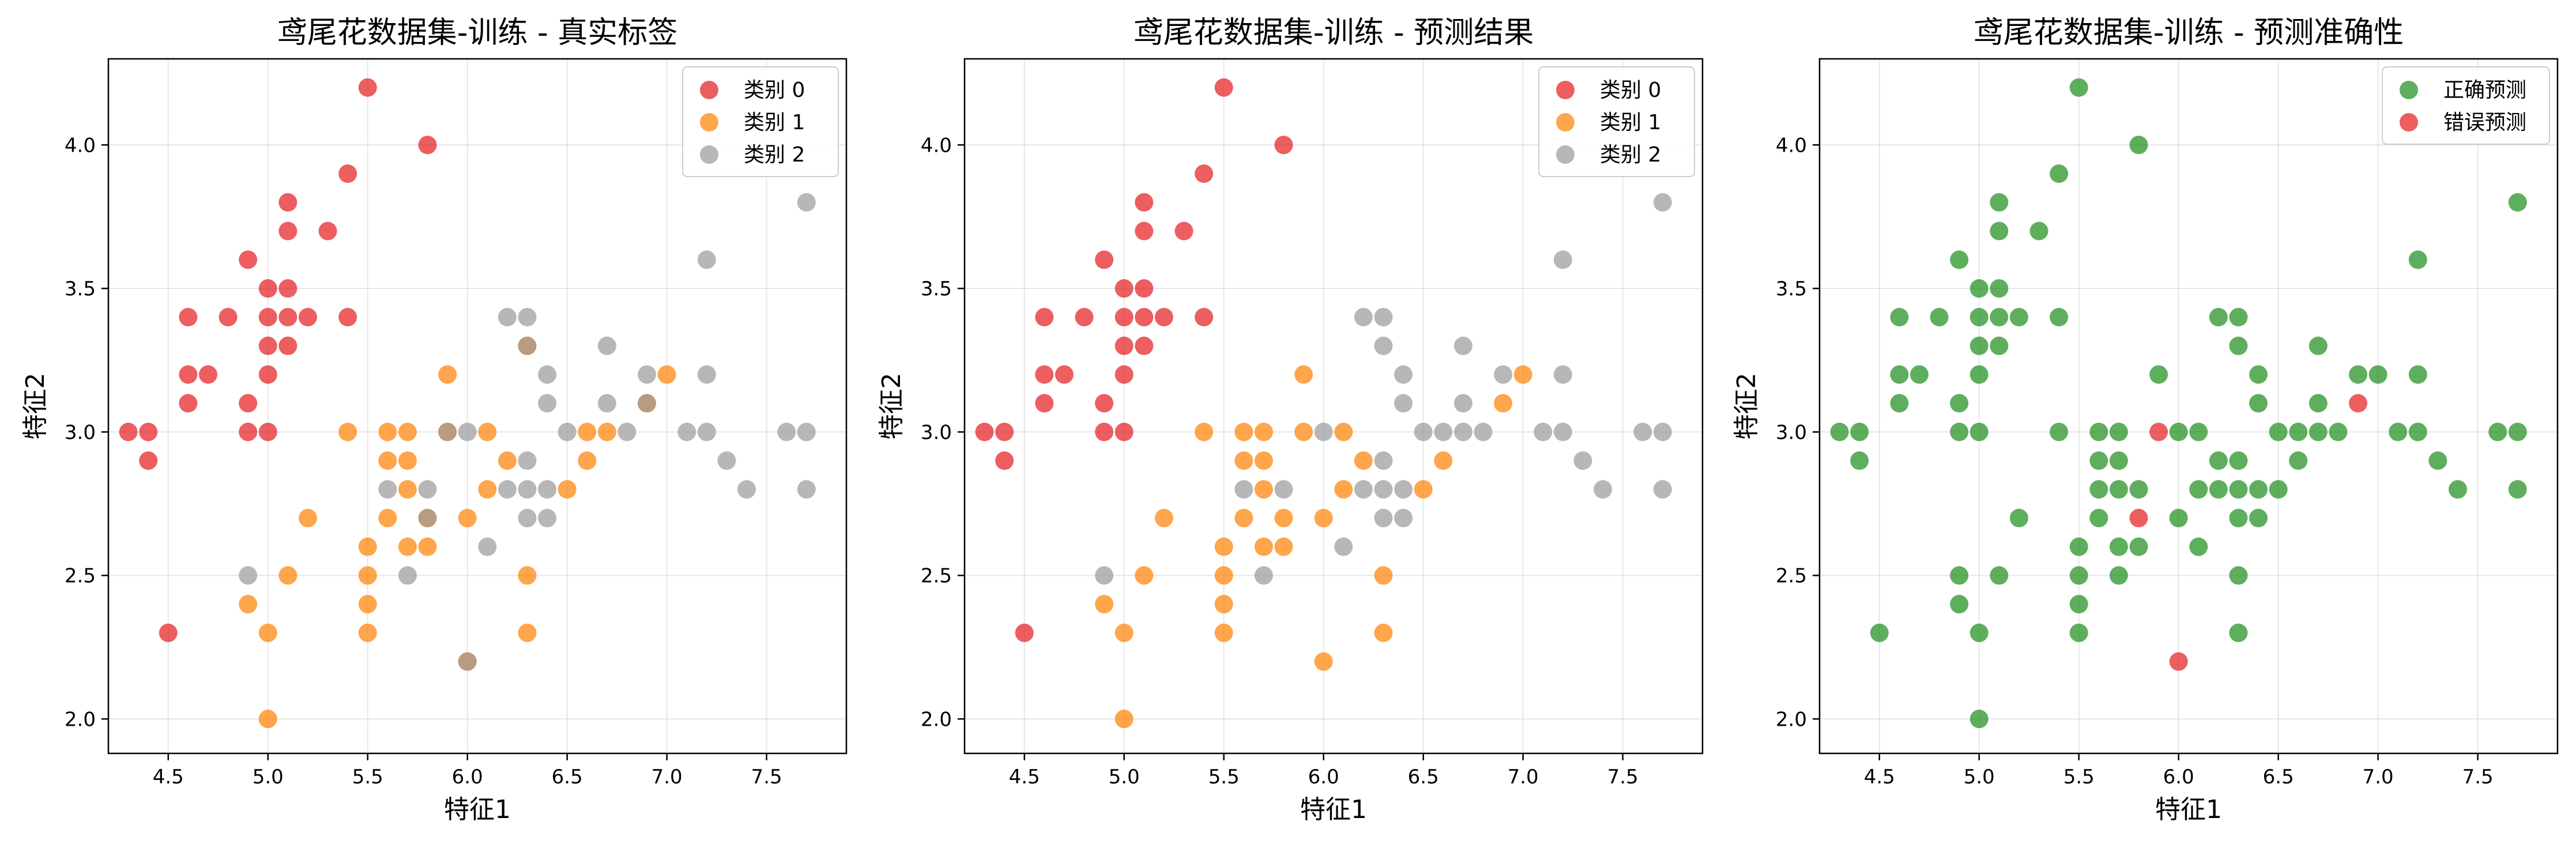 This screenshot has height=848, width=2576. What do you see at coordinates (760, 121) in the screenshot?
I see `legend-box` at bounding box center [760, 121].